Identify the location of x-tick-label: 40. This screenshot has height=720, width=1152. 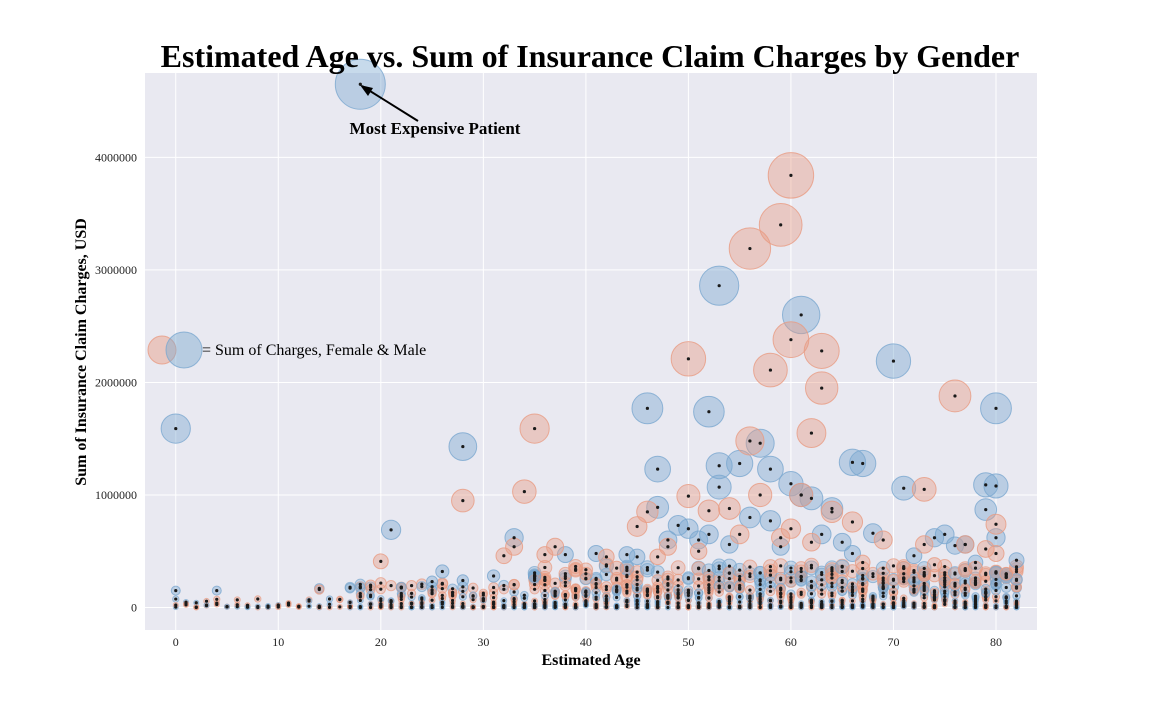
(586, 642).